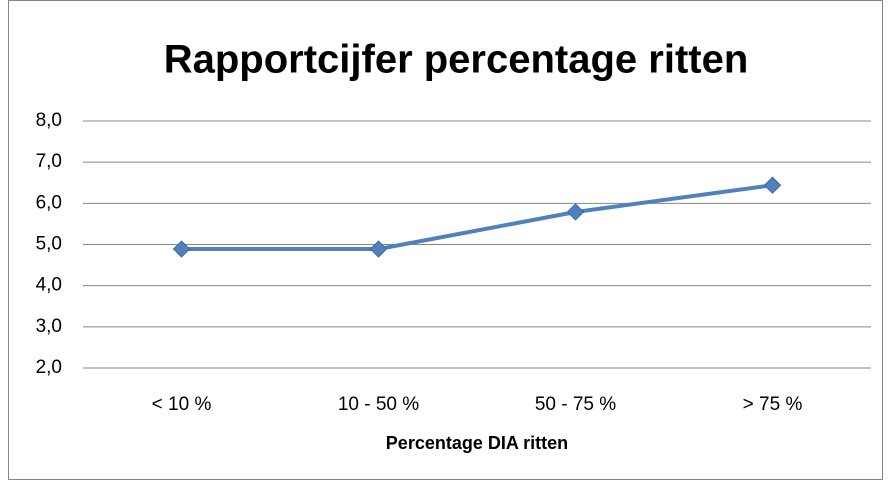 This screenshot has height=484, width=891. What do you see at coordinates (575, 404) in the screenshot?
I see `x-tick-label: 50 - 75 %` at bounding box center [575, 404].